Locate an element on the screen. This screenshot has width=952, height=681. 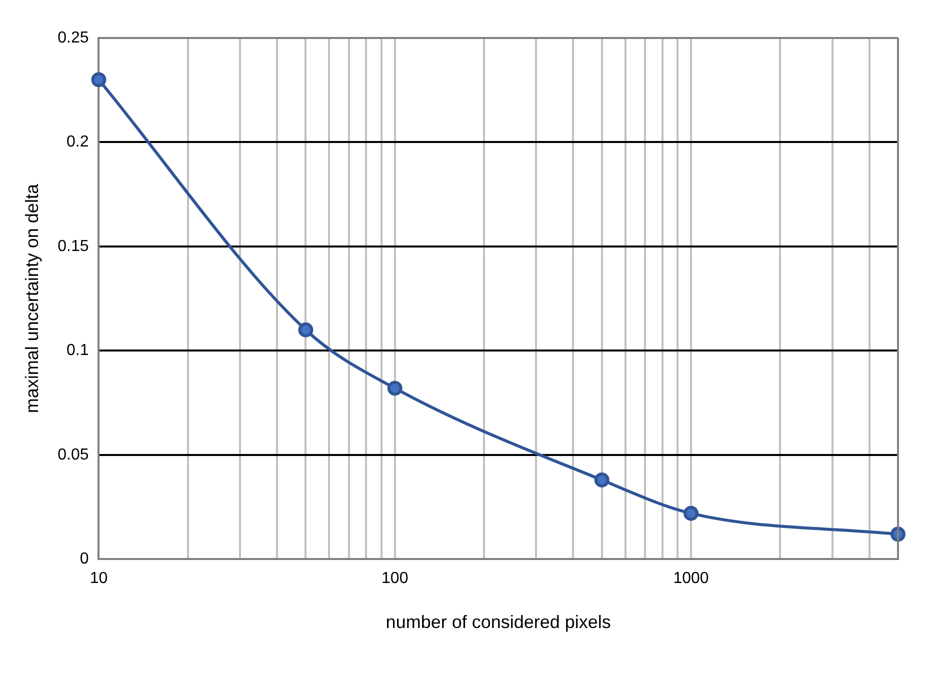
y-tick-label: 0.1 is located at coordinates (77, 351).